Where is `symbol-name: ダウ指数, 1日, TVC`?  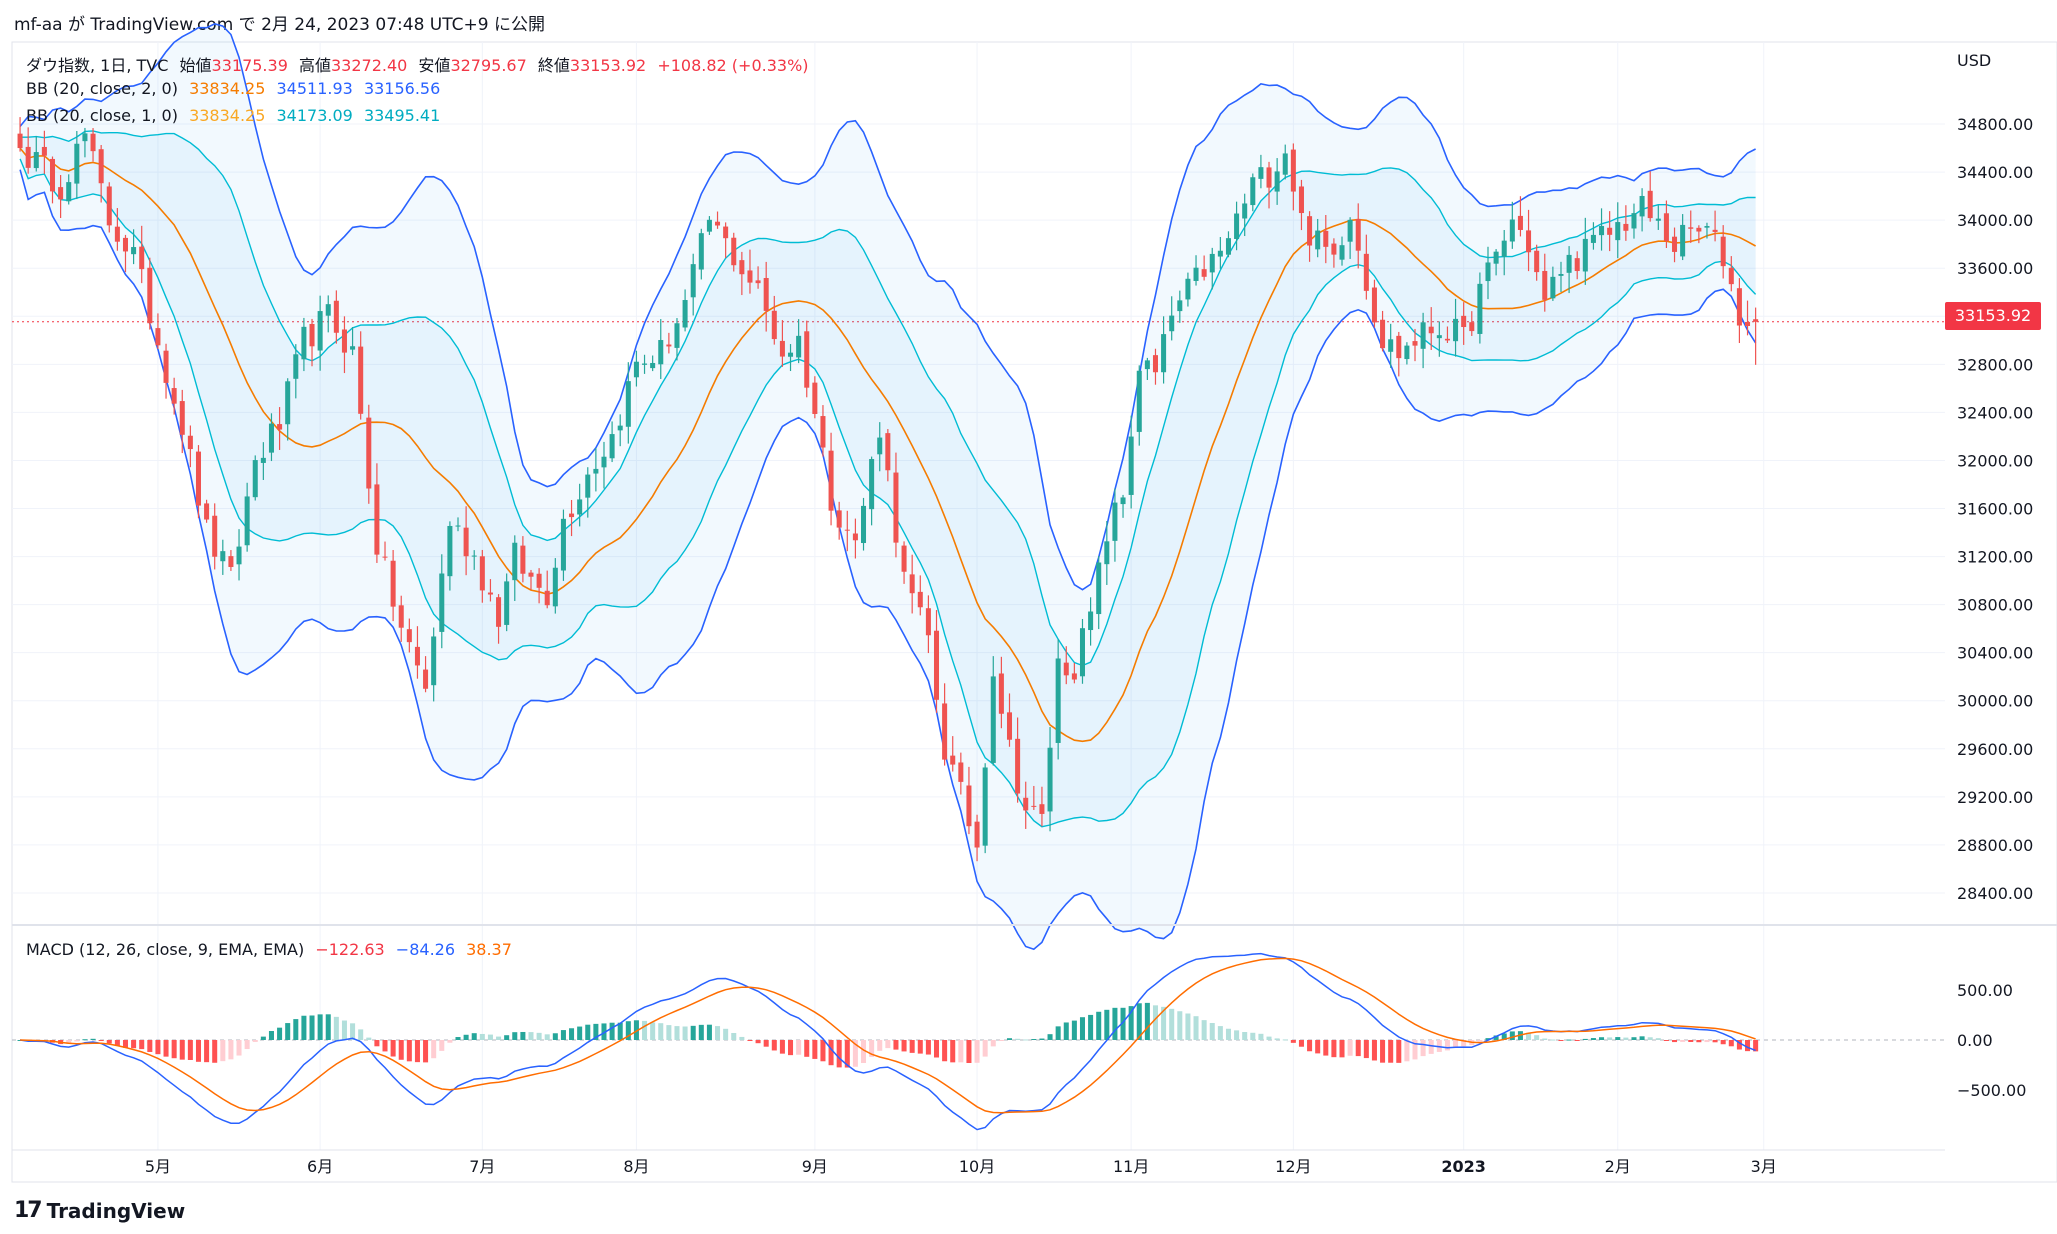 symbol-name: ダウ指数, 1日, TVC is located at coordinates (97, 65).